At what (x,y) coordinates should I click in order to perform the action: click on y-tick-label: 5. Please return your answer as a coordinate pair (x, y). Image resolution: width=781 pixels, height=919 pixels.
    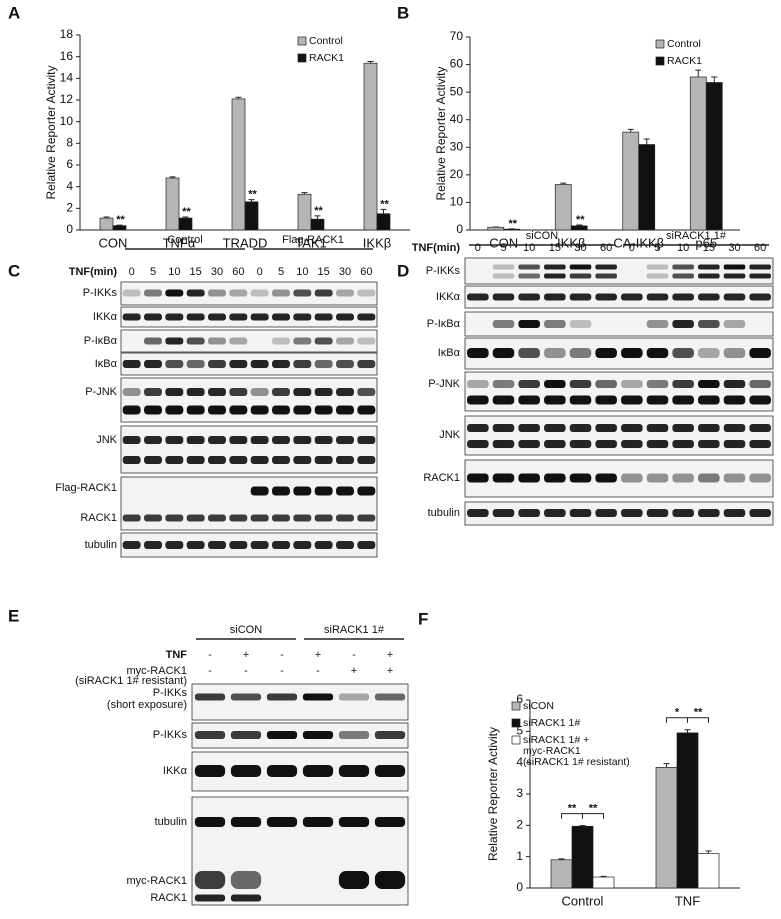
    Looking at the image, I should click on (519, 731).